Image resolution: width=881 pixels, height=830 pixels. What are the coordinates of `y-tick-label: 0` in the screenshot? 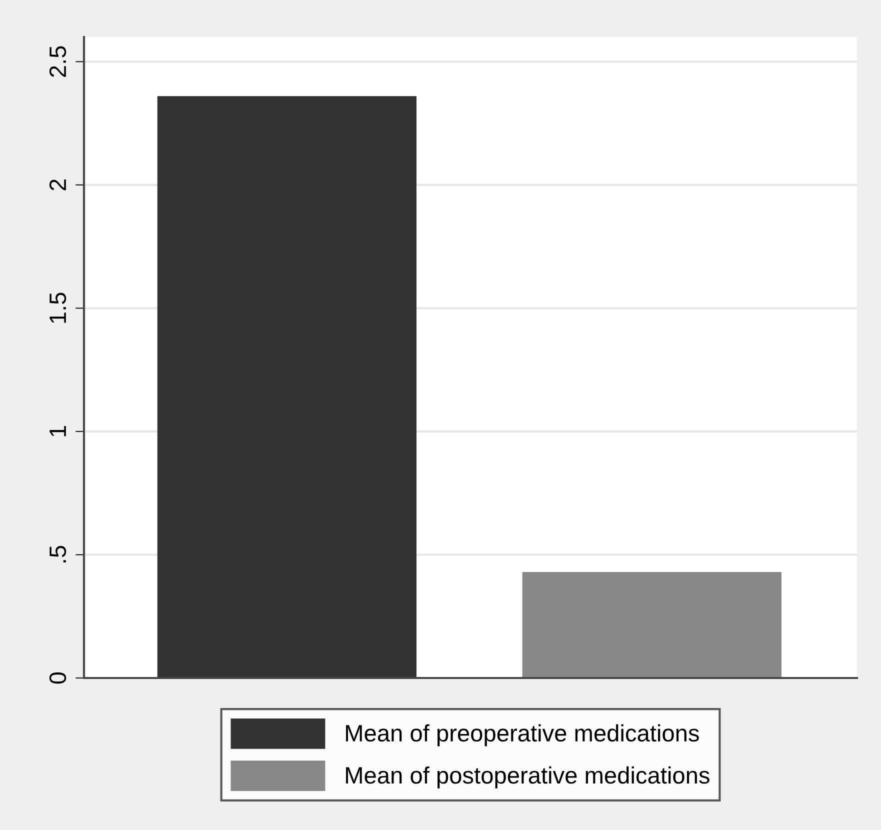 It's located at (57, 678).